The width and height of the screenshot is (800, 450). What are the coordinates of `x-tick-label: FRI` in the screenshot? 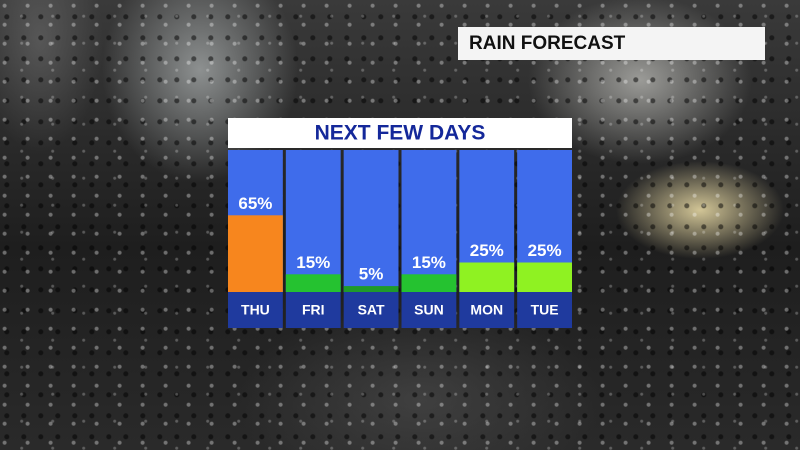 It's located at (313, 310).